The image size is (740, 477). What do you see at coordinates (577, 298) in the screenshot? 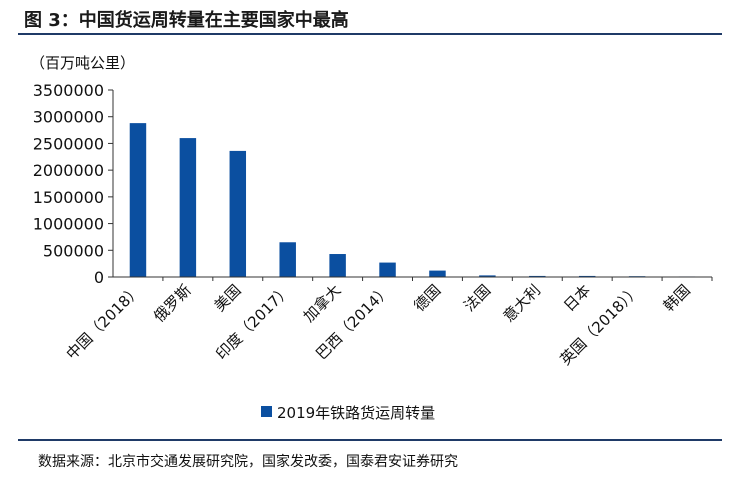
I see `x-category-label: 日本` at bounding box center [577, 298].